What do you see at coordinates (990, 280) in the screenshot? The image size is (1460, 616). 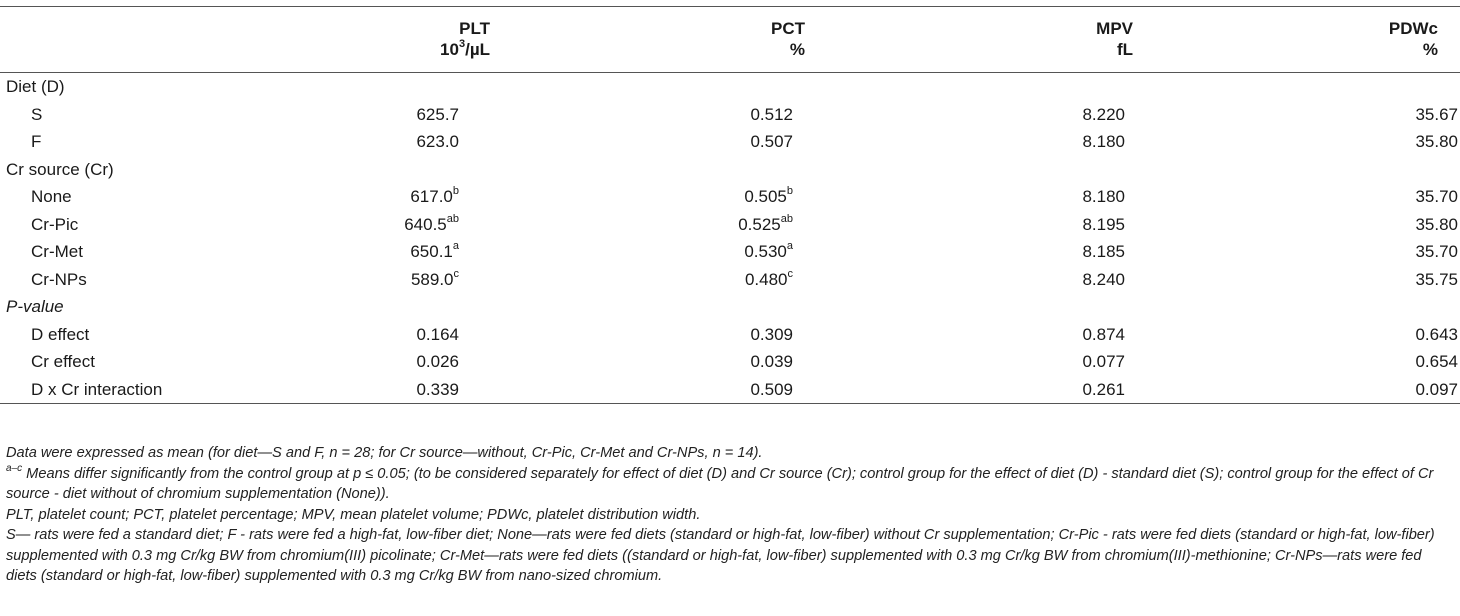 I see `table-cell: 8.240` at bounding box center [990, 280].